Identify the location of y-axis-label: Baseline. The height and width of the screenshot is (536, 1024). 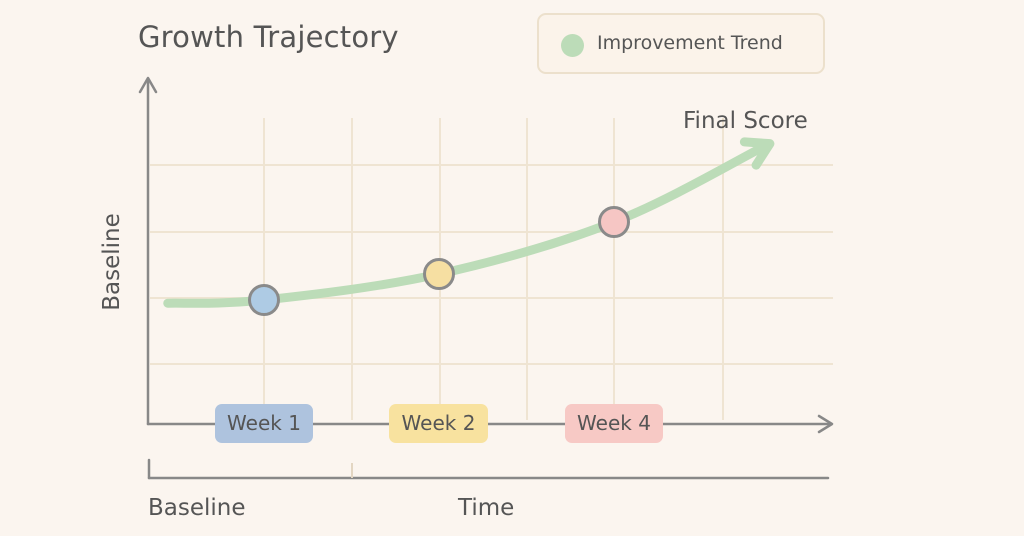
(112, 262).